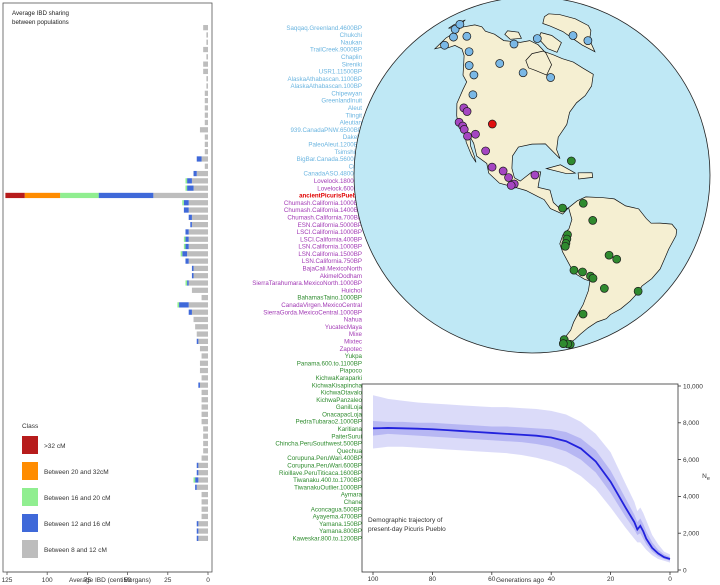  What do you see at coordinates (521, 490) in the screenshot?
I see `inner-confidence-band` at bounding box center [521, 490].